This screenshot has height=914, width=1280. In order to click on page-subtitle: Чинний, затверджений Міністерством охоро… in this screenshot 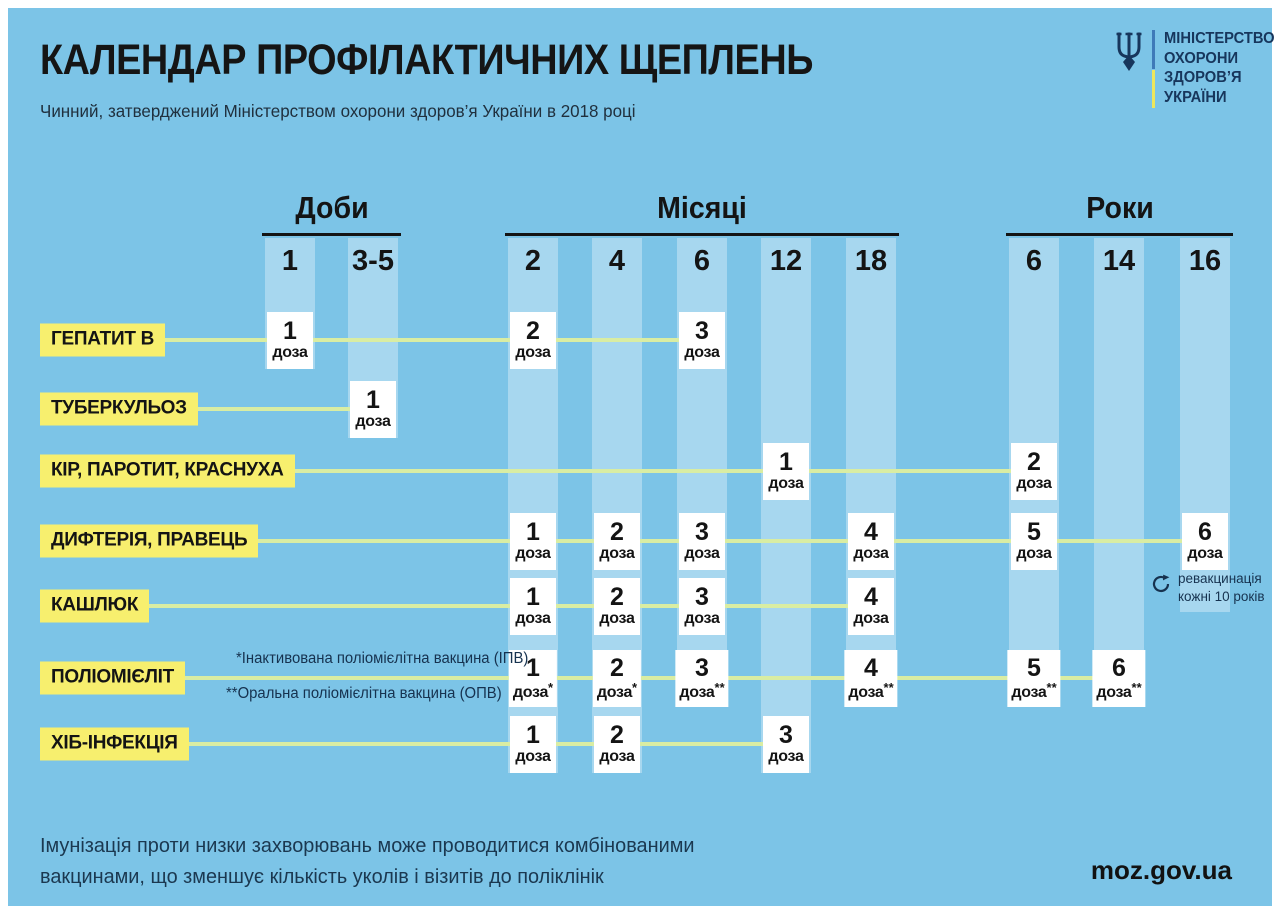, I will do `click(338, 111)`.